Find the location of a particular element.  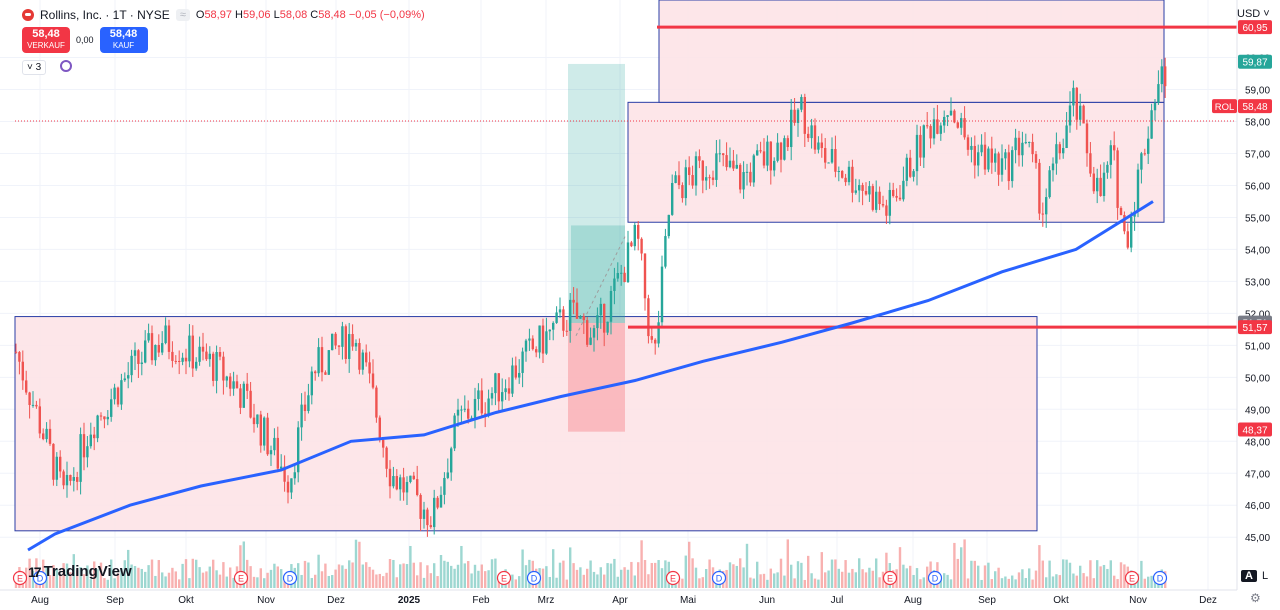

position-loss-zone is located at coordinates (596, 377).